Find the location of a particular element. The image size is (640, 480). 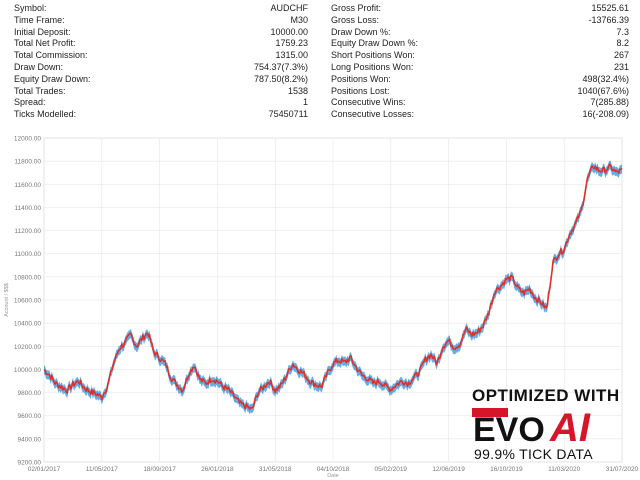

stat-label: Time Frame: is located at coordinates (39, 19).